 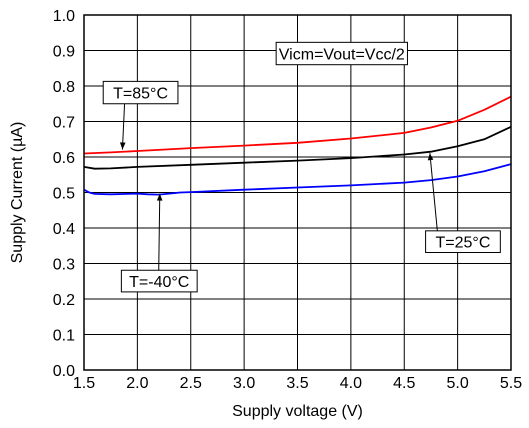 I want to click on y-tick-label: 0.6, so click(x=64, y=158).